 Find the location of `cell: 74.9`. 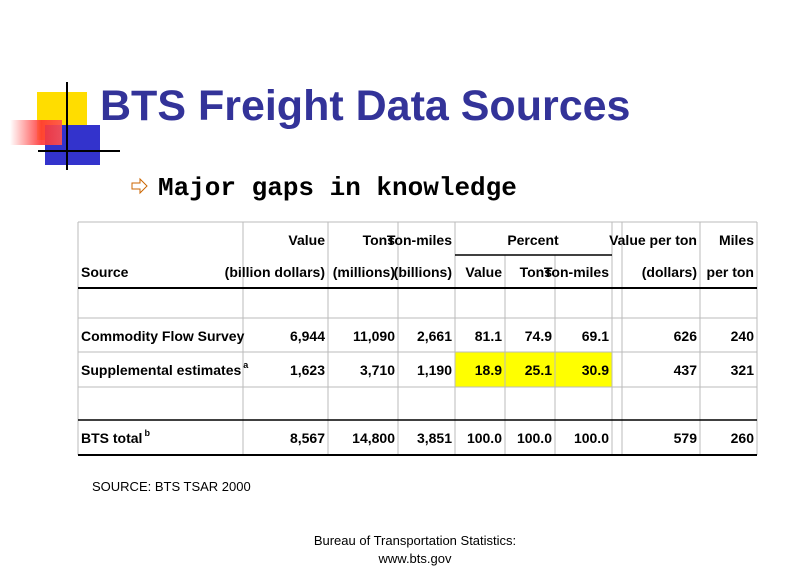

cell: 74.9 is located at coordinates (538, 336).